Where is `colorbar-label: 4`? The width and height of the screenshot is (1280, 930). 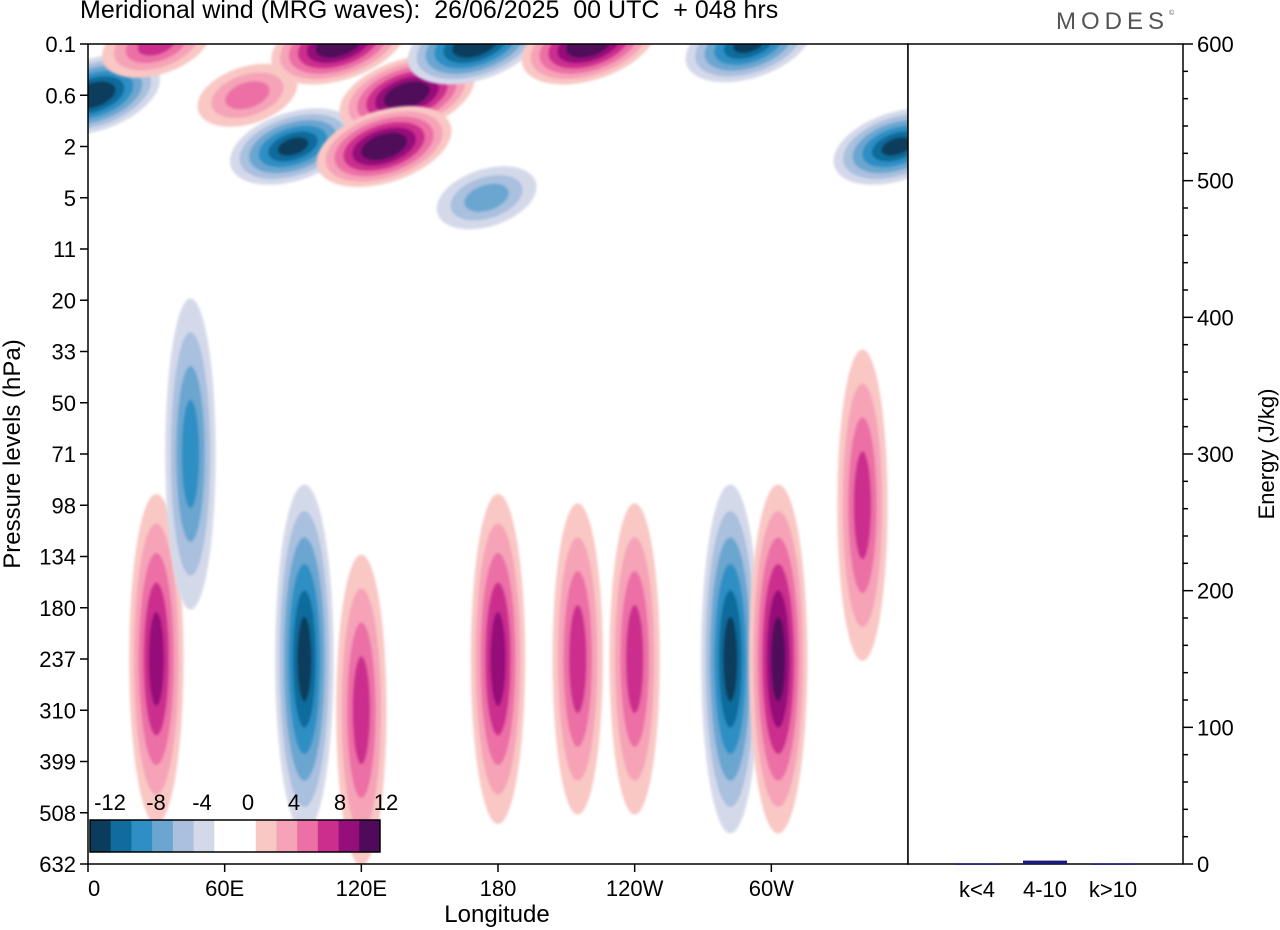
colorbar-label: 4 is located at coordinates (294, 802).